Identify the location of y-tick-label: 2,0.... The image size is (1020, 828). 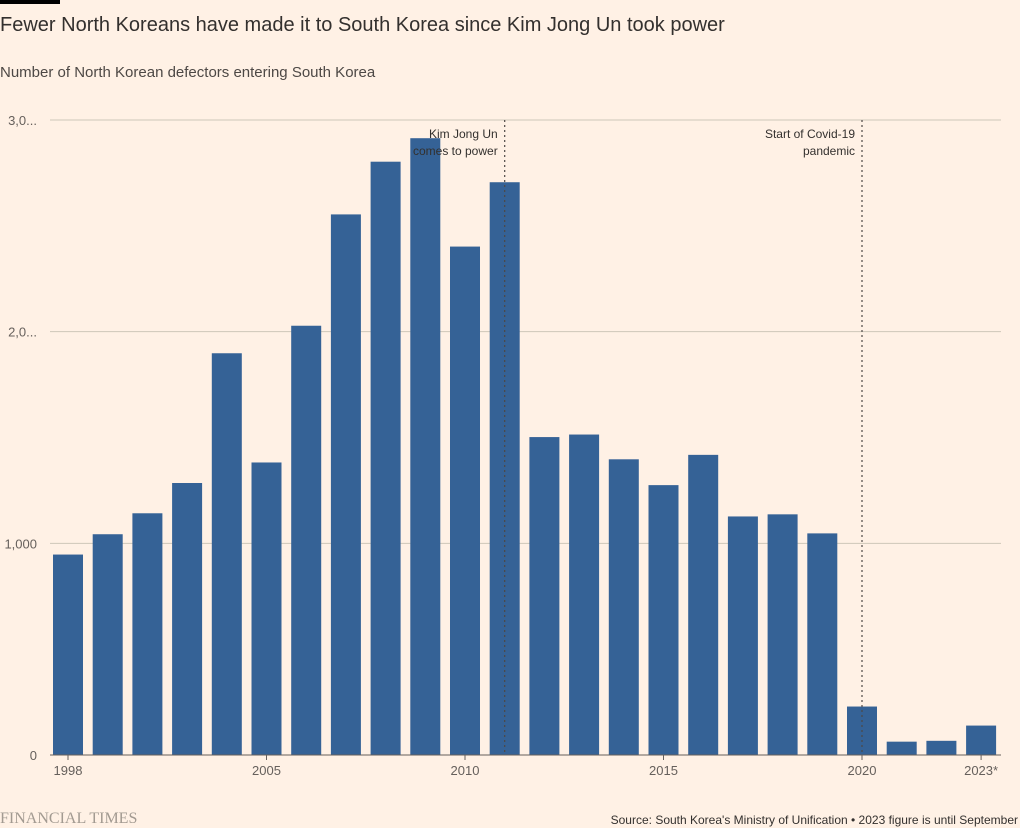
(22, 332).